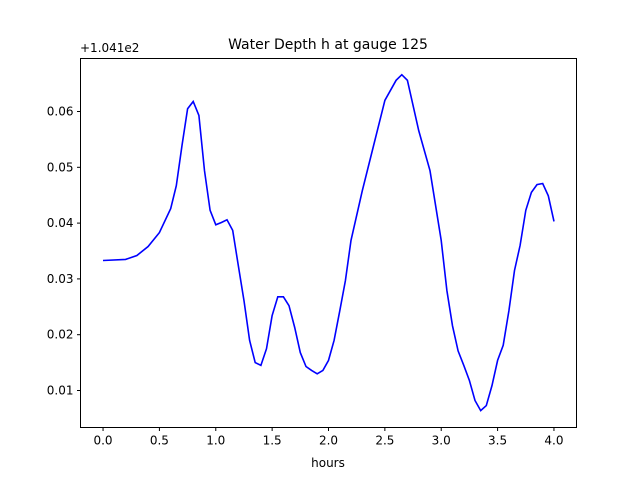 The width and height of the screenshot is (640, 484). What do you see at coordinates (441, 441) in the screenshot?
I see `x-tick-label: 3.0` at bounding box center [441, 441].